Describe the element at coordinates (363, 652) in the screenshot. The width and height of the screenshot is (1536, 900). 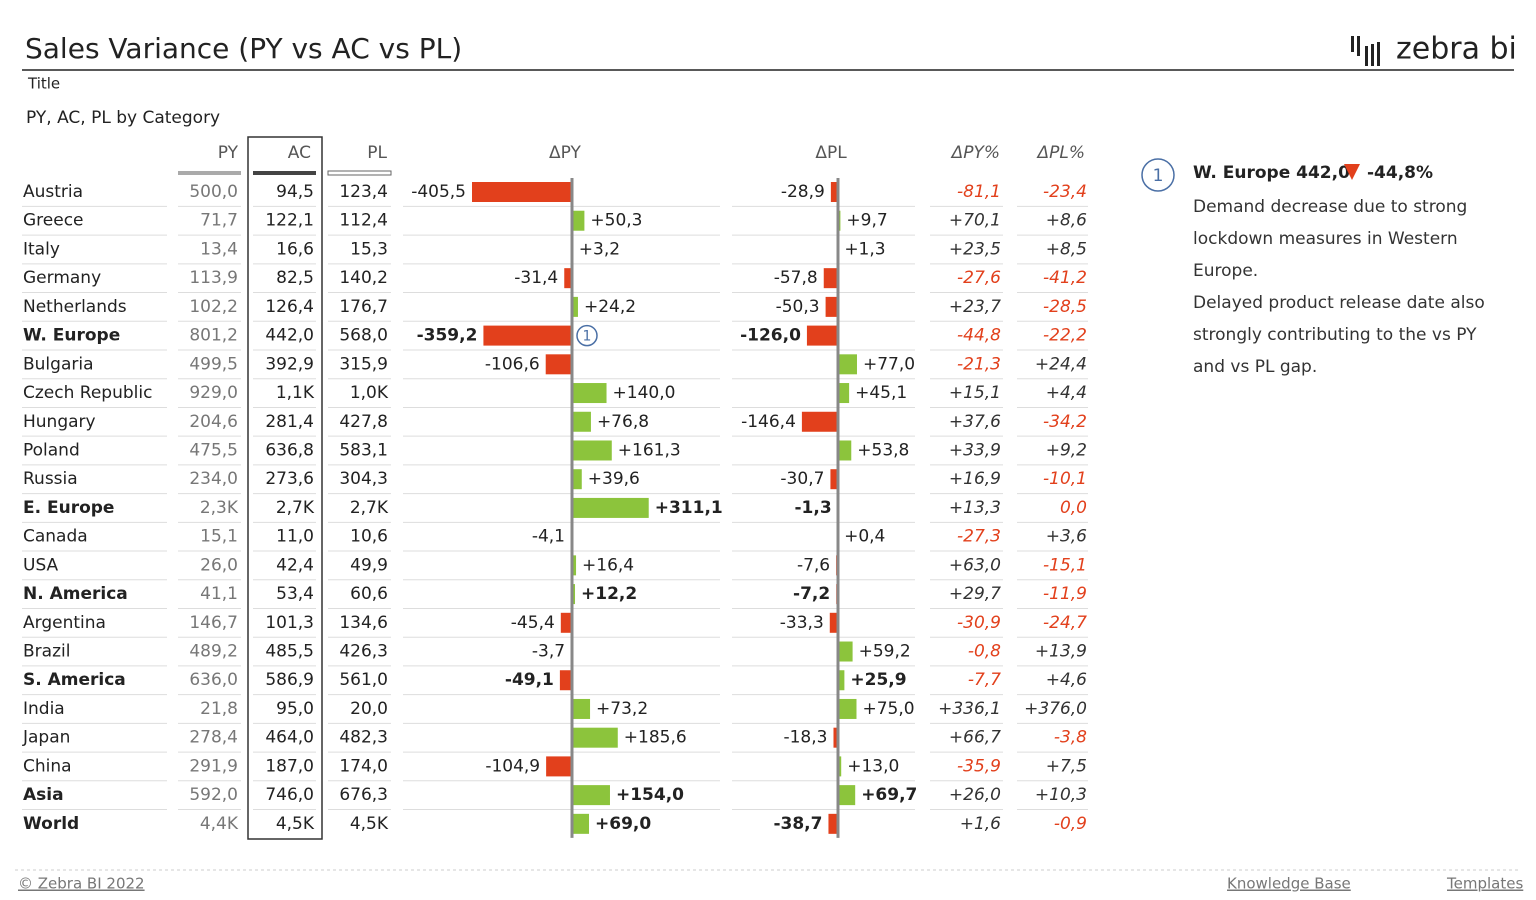
I see `pl-value: 426,3` at that location.